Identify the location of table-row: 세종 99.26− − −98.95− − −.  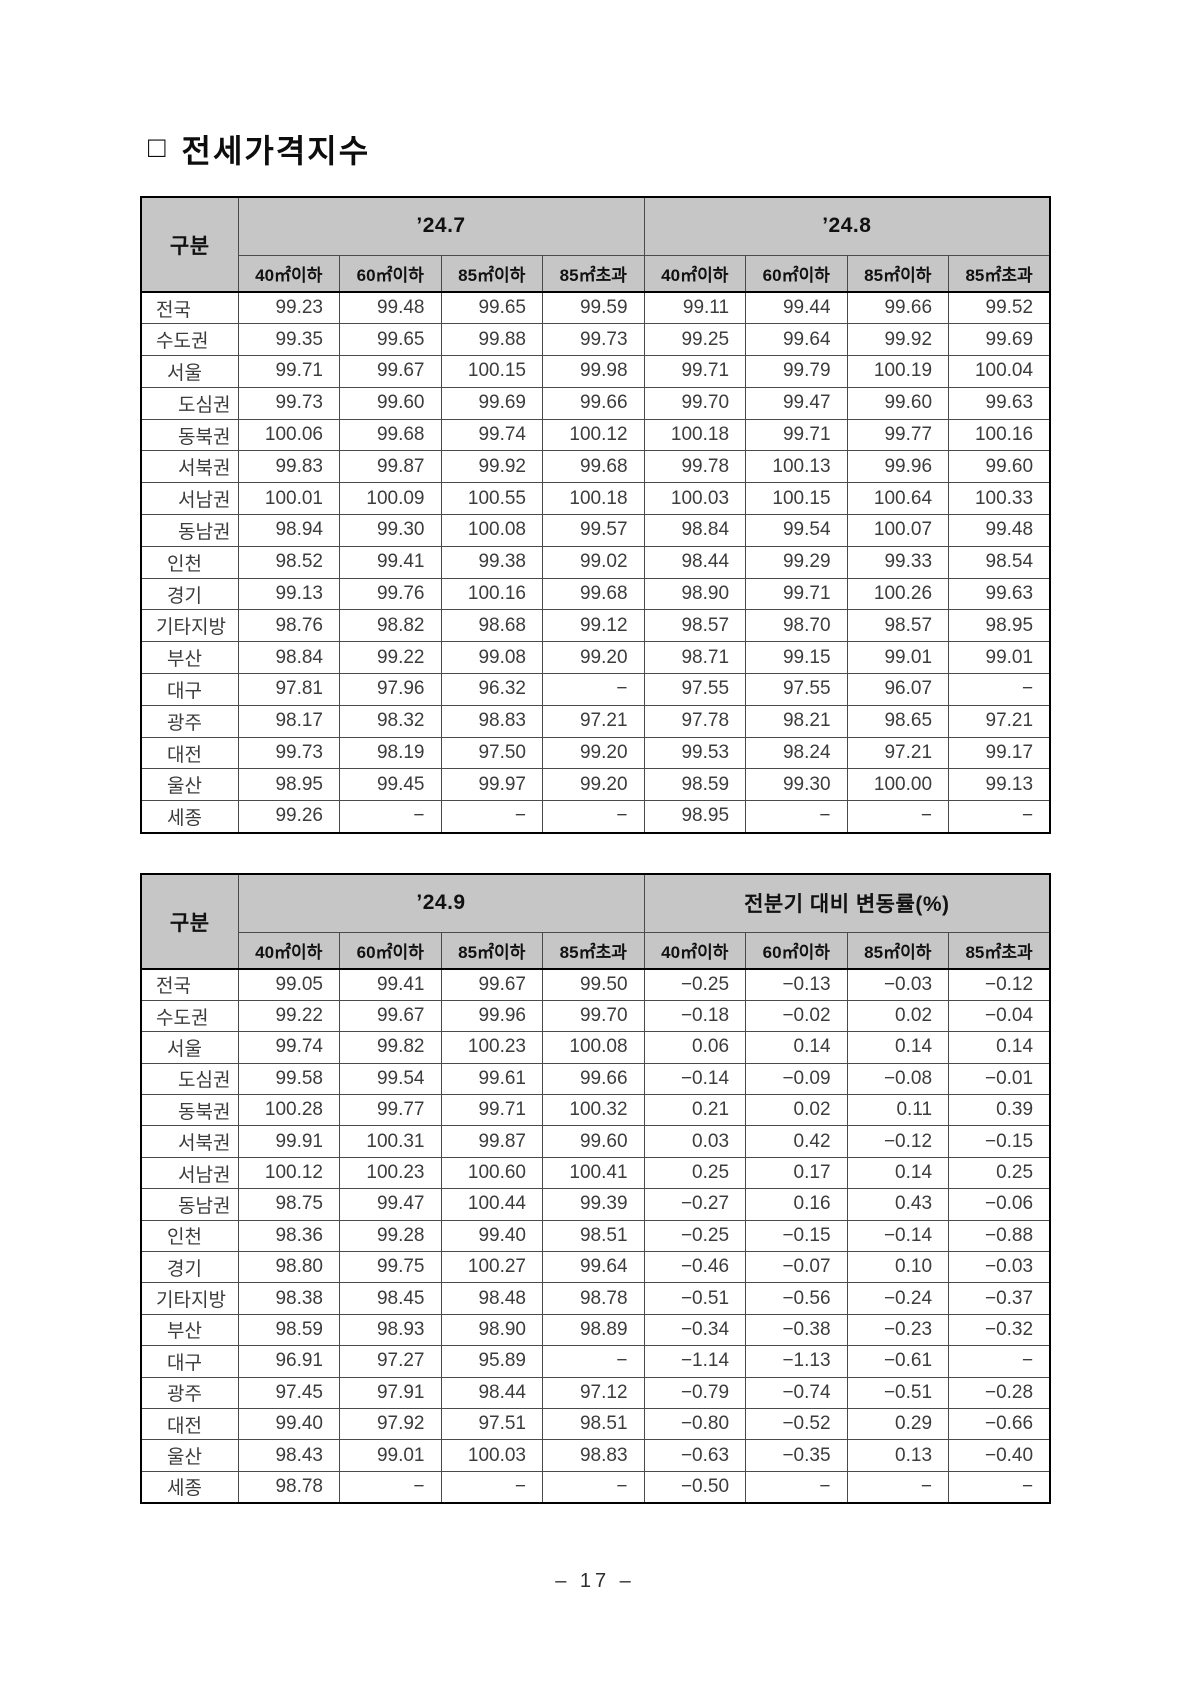
(595, 817).